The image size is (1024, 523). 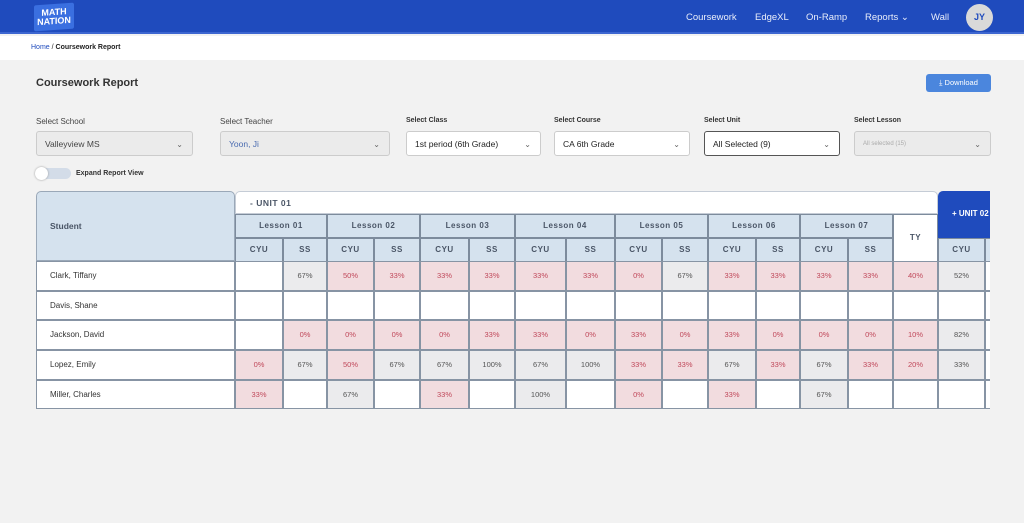 What do you see at coordinates (772, 17) in the screenshot?
I see `nav-edgexl: EdgeXL` at bounding box center [772, 17].